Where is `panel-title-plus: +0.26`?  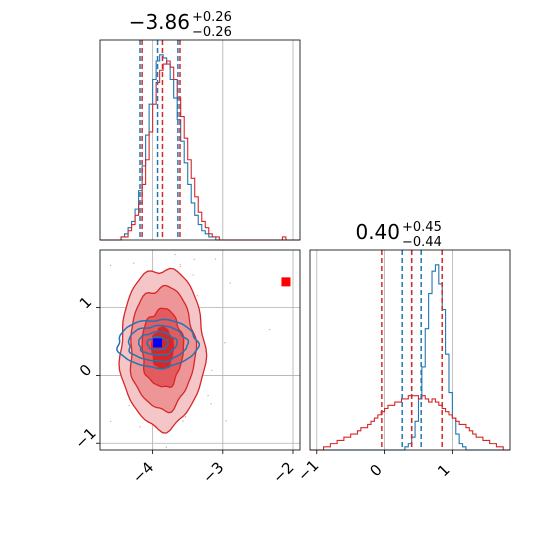 panel-title-plus: +0.26 is located at coordinates (212, 17).